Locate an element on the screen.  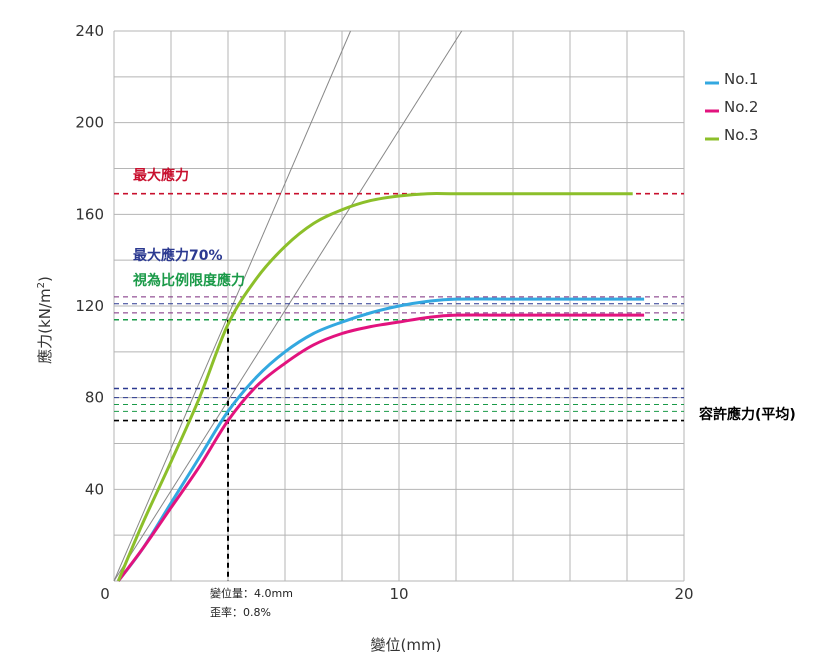
x-tick-label: 0 is located at coordinates (105, 594).